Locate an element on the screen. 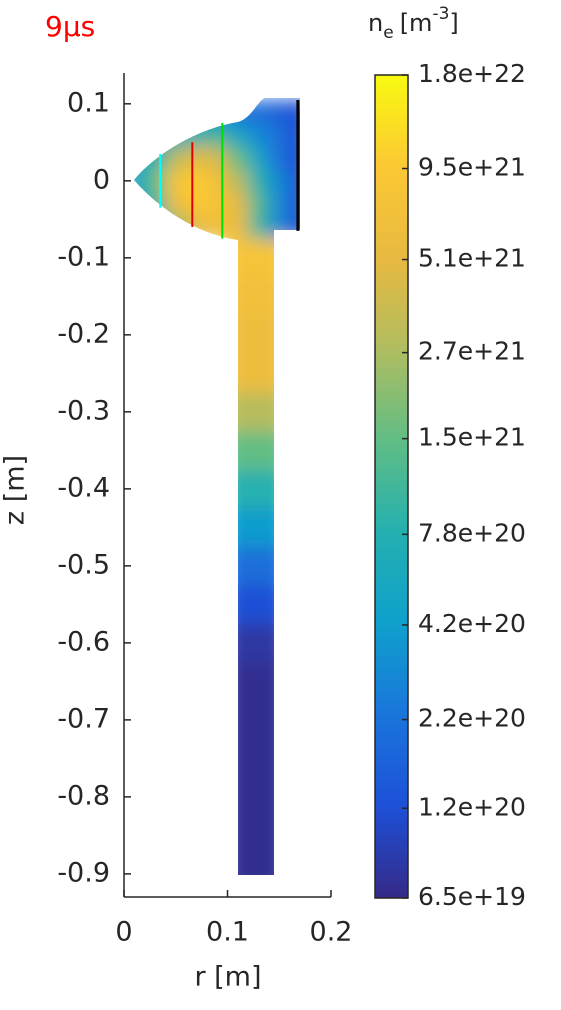 The width and height of the screenshot is (561, 1010). colorbar-tick-label: 2.7e+21 is located at coordinates (472, 351).